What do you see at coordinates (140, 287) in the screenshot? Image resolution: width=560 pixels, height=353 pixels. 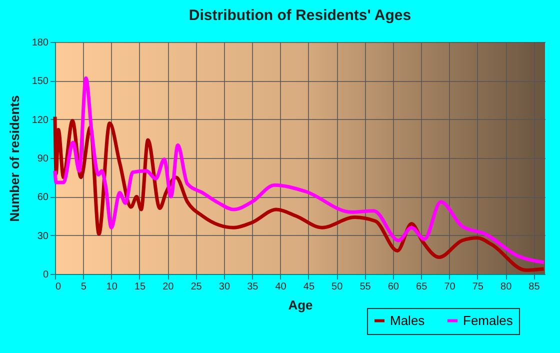 I see `x-tick-label: 15` at bounding box center [140, 287].